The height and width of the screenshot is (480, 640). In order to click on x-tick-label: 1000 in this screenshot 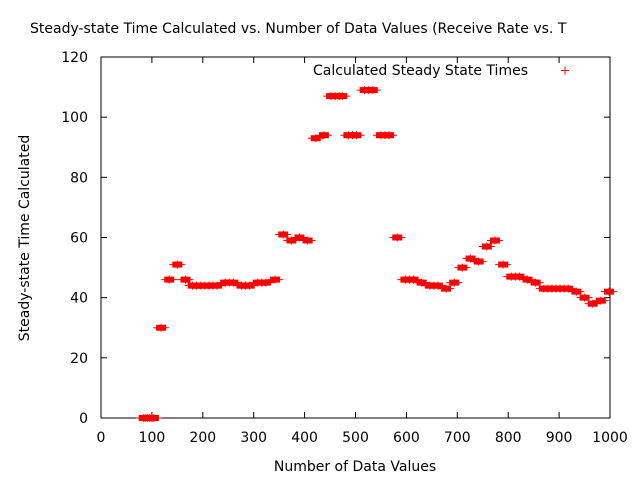, I will do `click(610, 438)`.